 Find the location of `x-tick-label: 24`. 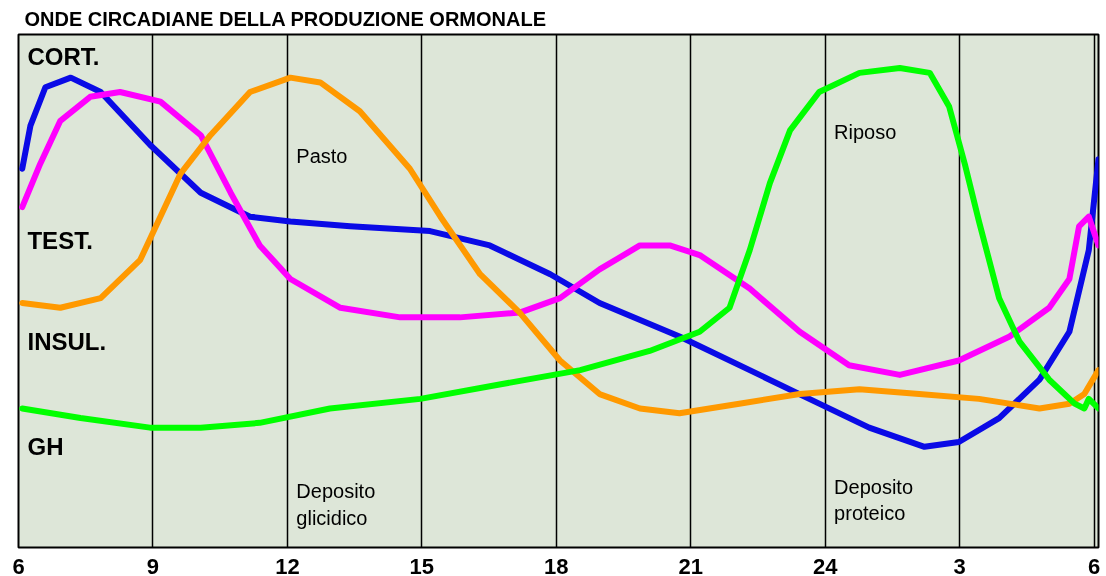

x-tick-label: 24 is located at coordinates (825, 564).